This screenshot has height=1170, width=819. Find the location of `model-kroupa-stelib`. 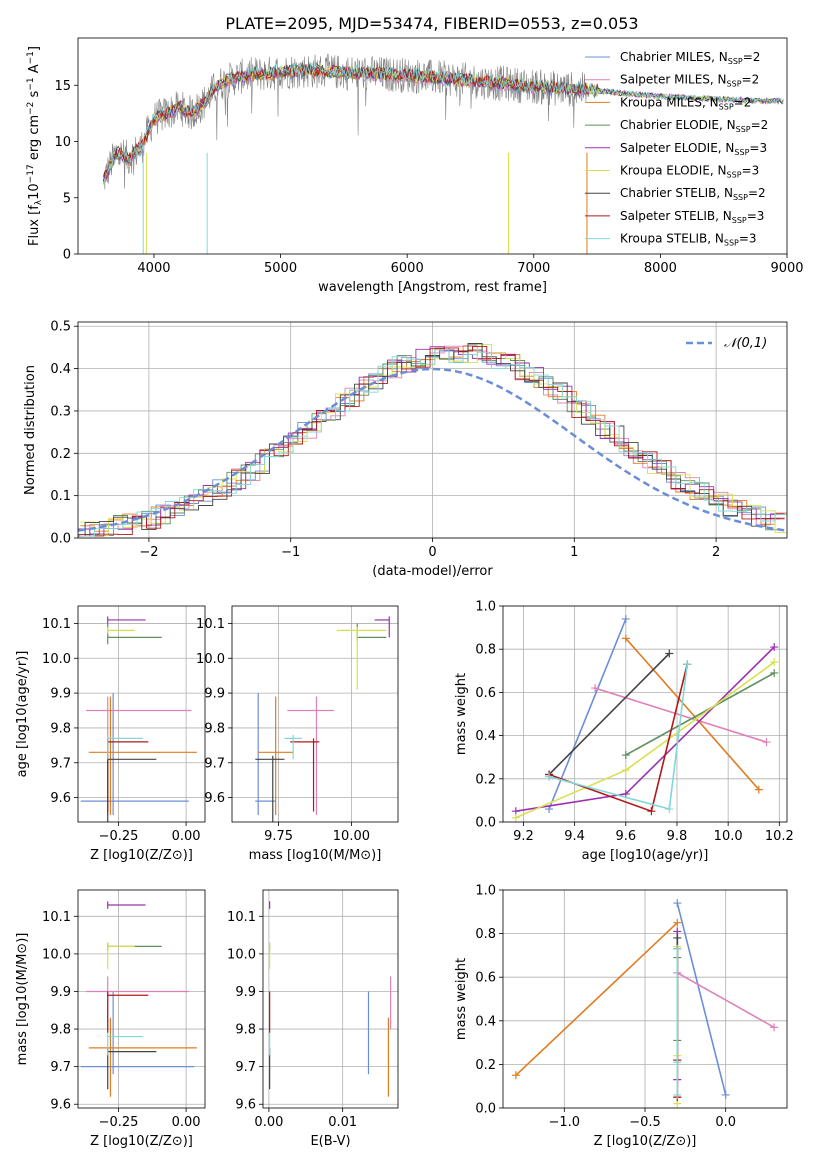

model-kroupa-stelib is located at coordinates (443, 122).